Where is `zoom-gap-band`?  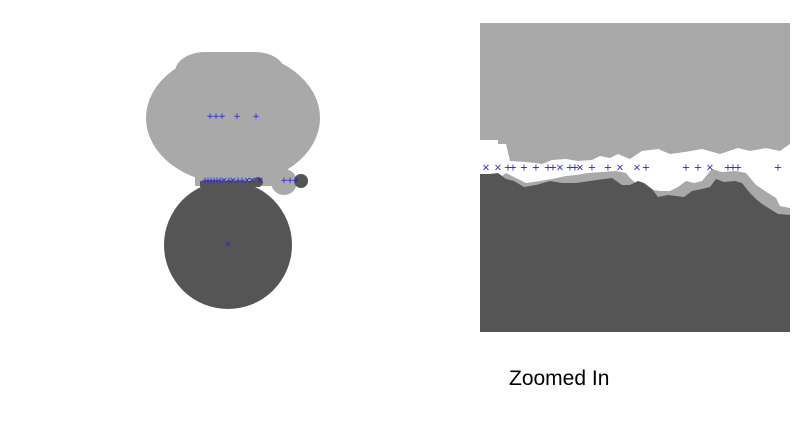 zoom-gap-band is located at coordinates (635, 174).